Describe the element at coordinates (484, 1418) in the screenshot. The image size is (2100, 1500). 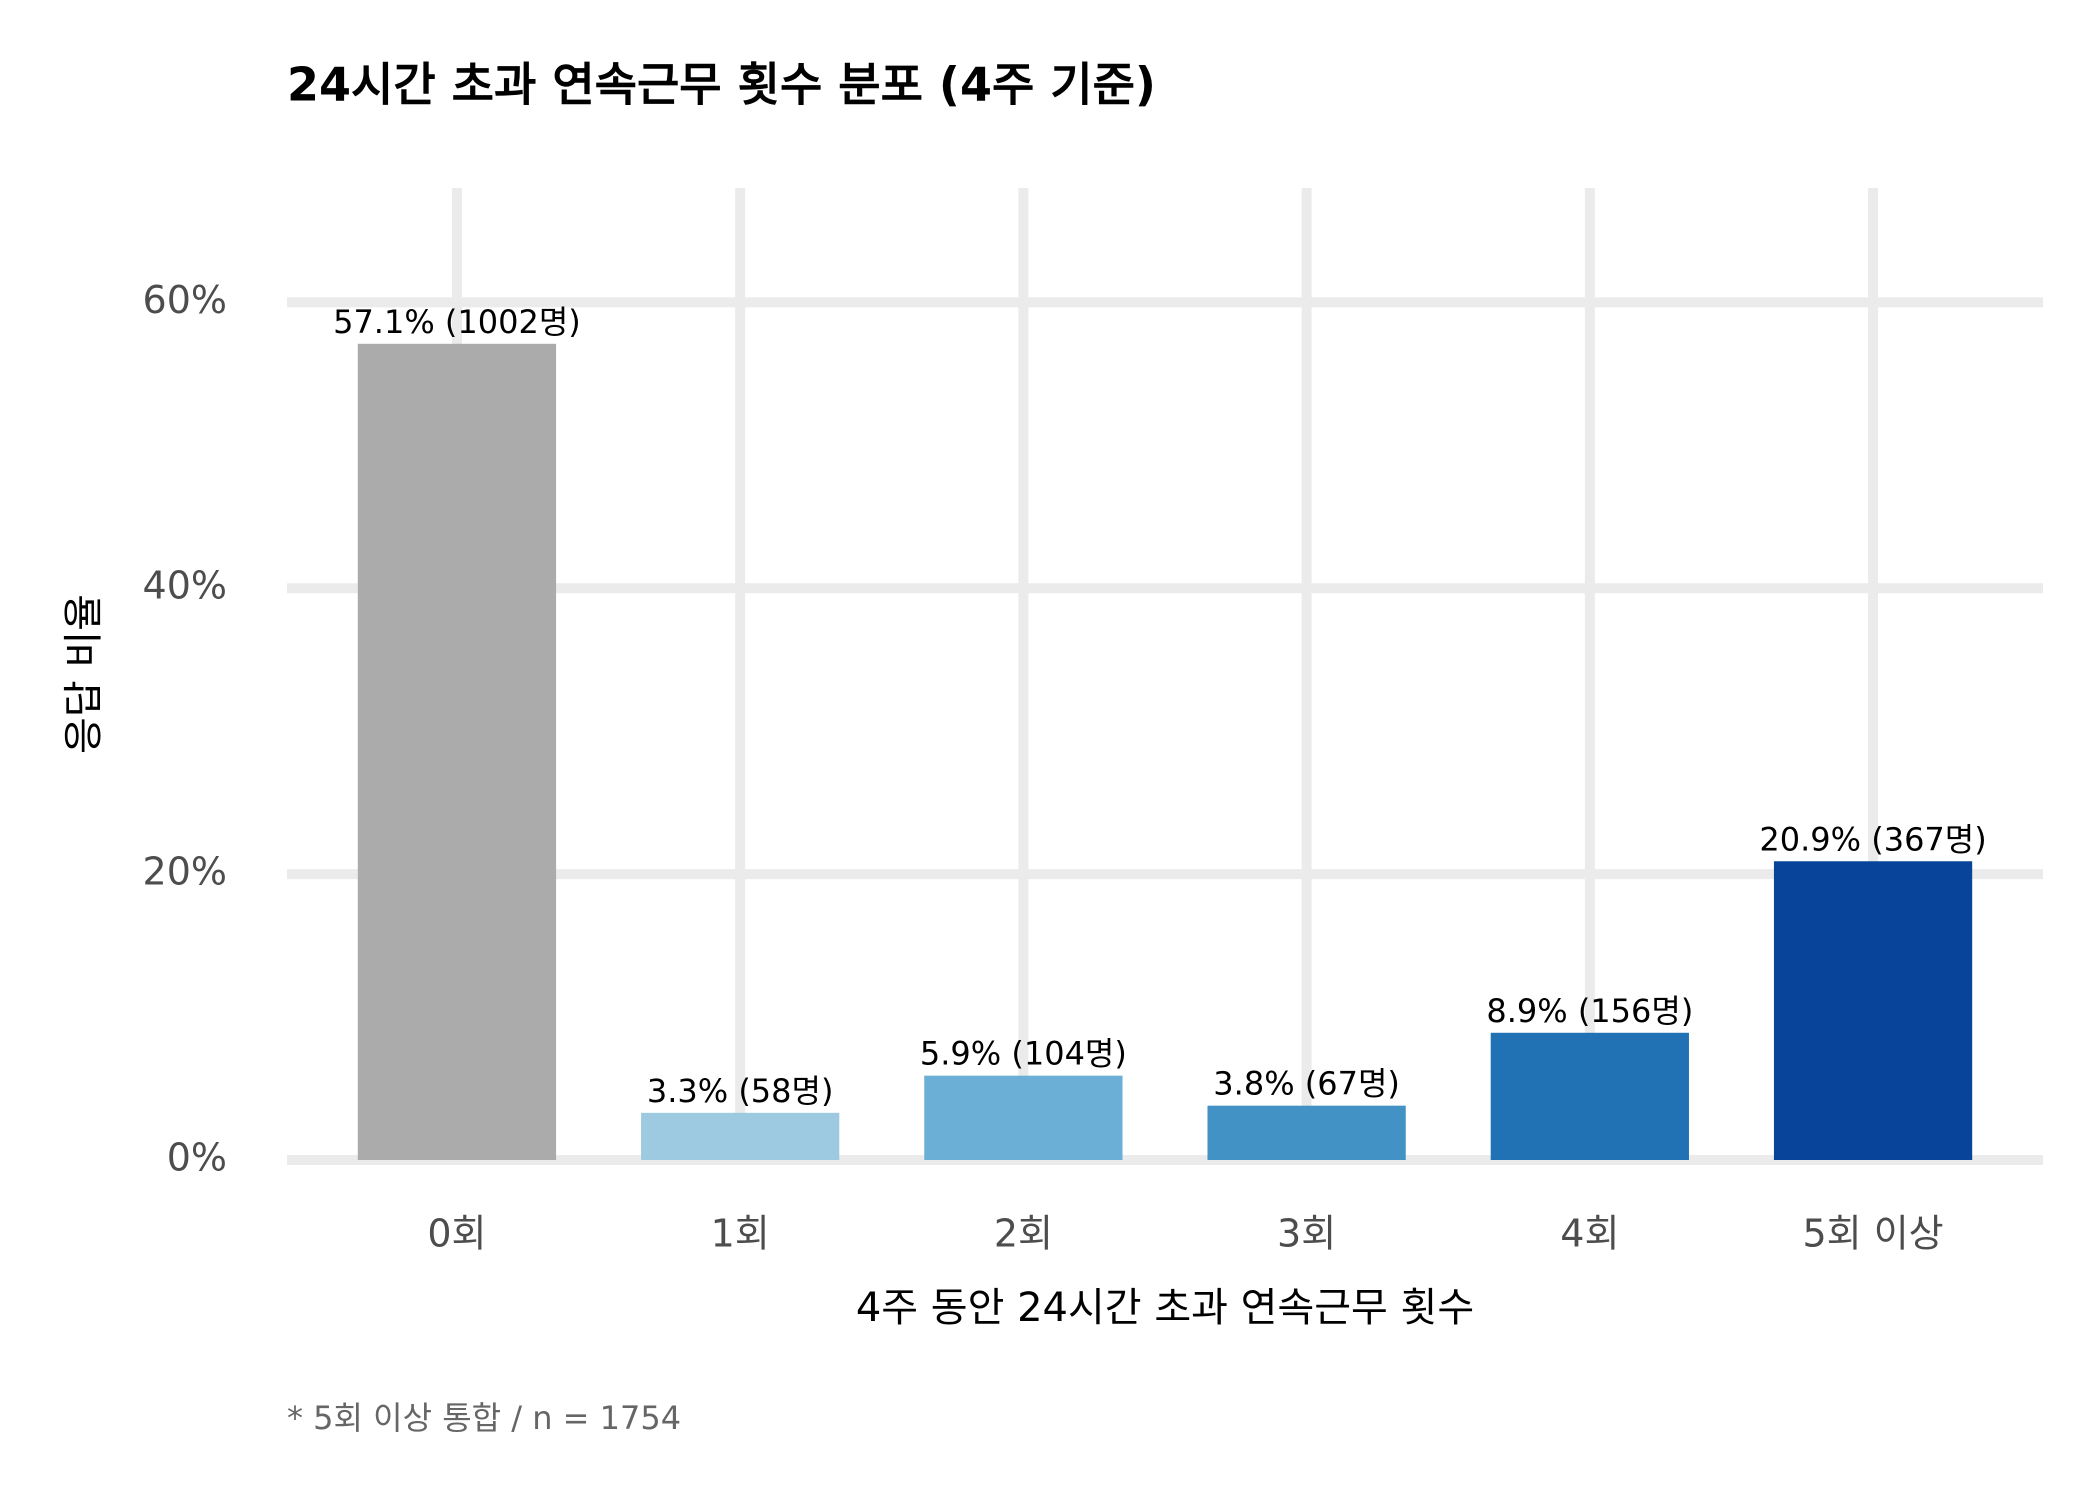
I see `caption: * 5회 이상 통합 / n = 1754` at that location.